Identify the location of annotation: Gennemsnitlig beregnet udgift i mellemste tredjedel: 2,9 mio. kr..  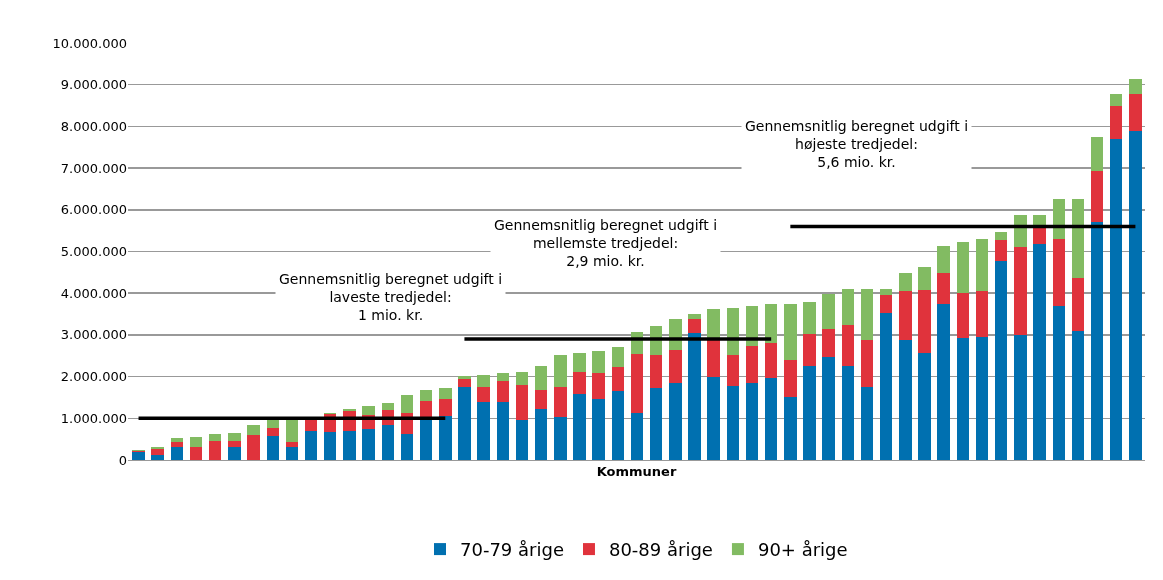
(606, 243).